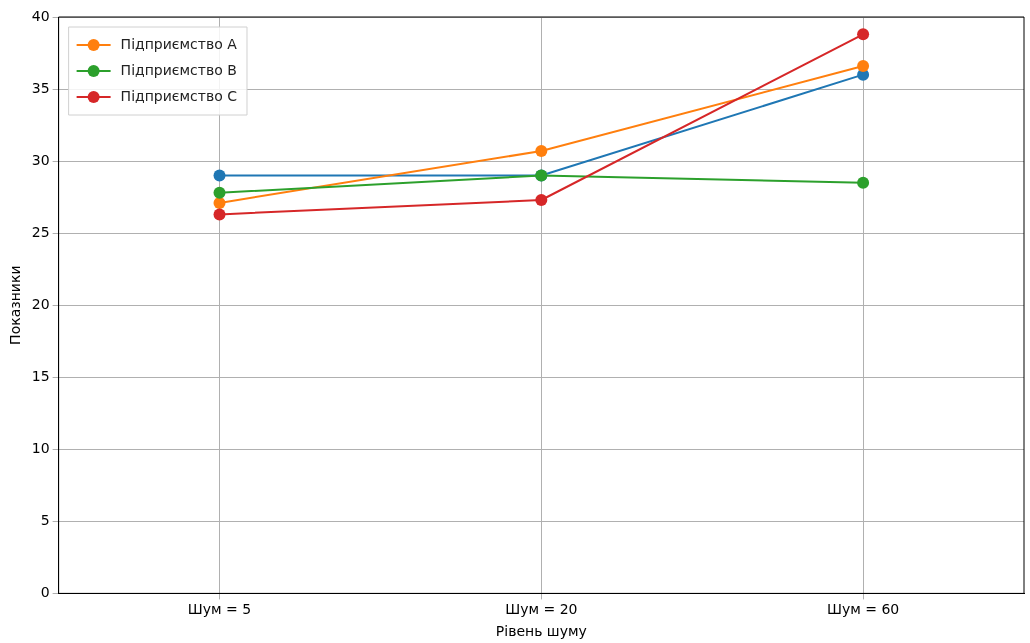  What do you see at coordinates (40, 87) in the screenshot?
I see `y-tick-label: 35` at bounding box center [40, 87].